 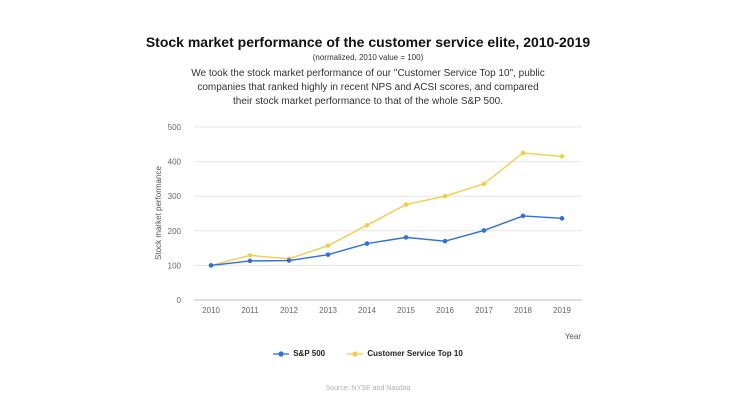 What do you see at coordinates (562, 310) in the screenshot?
I see `x-tick-label: 2019` at bounding box center [562, 310].